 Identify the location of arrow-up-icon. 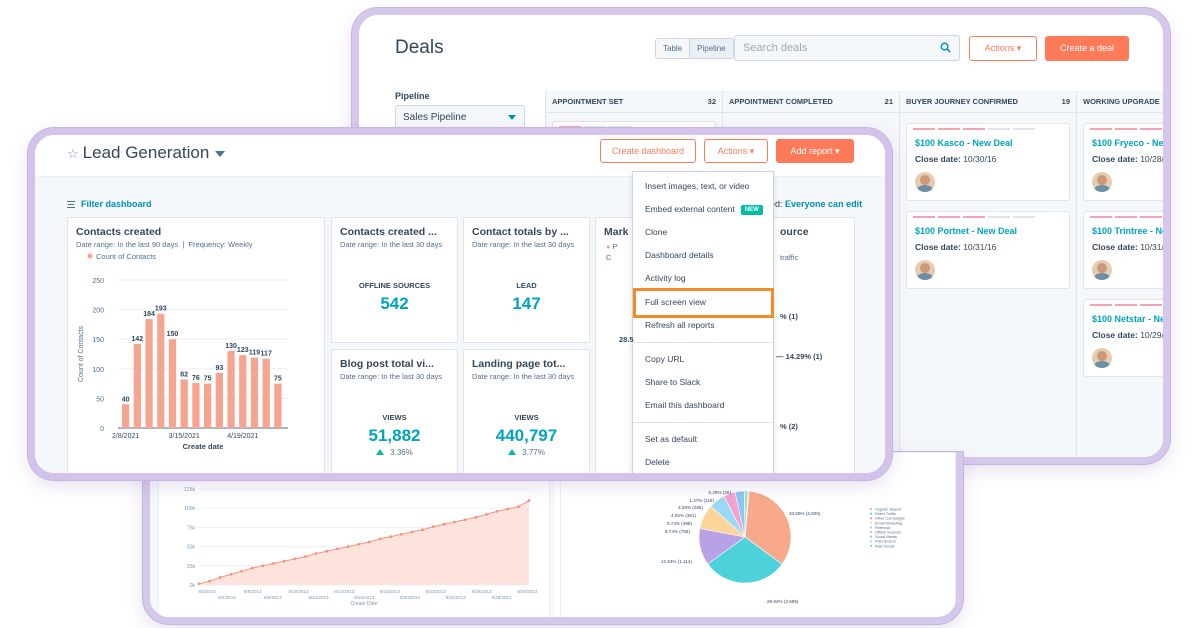
(380, 452).